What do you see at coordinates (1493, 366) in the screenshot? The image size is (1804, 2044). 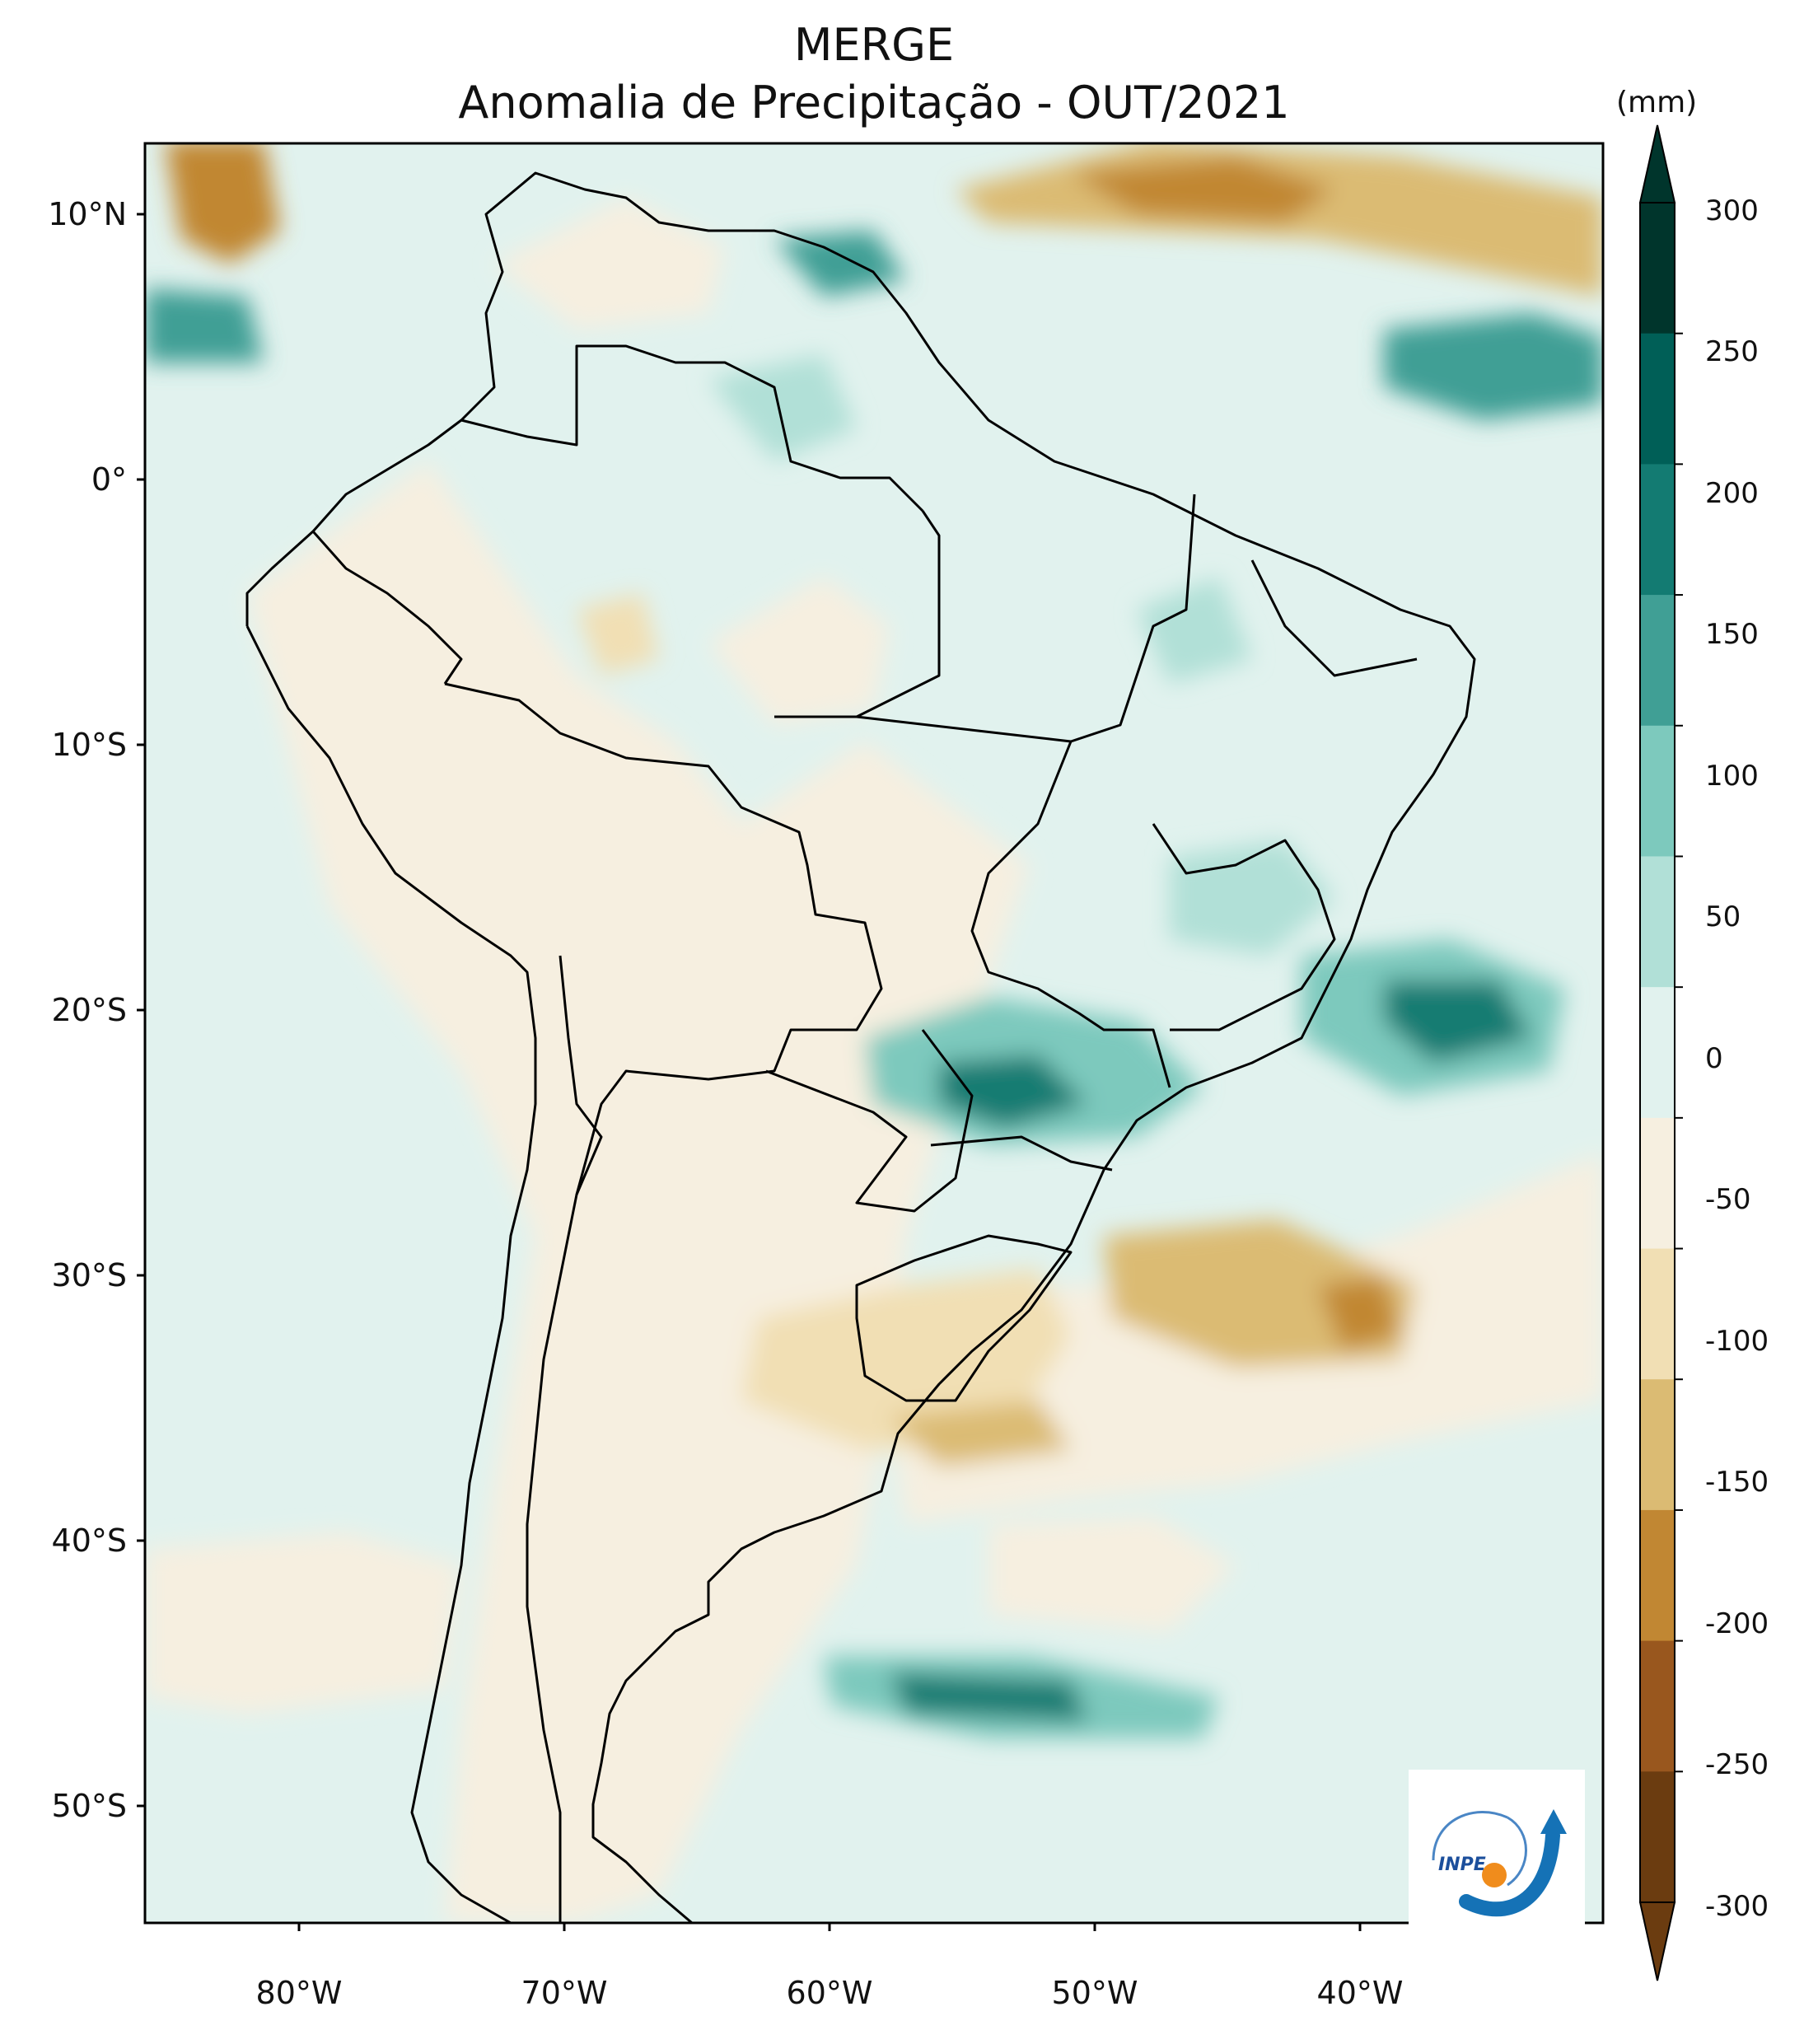 I see `field-positive-equatorial-atlantic` at bounding box center [1493, 366].